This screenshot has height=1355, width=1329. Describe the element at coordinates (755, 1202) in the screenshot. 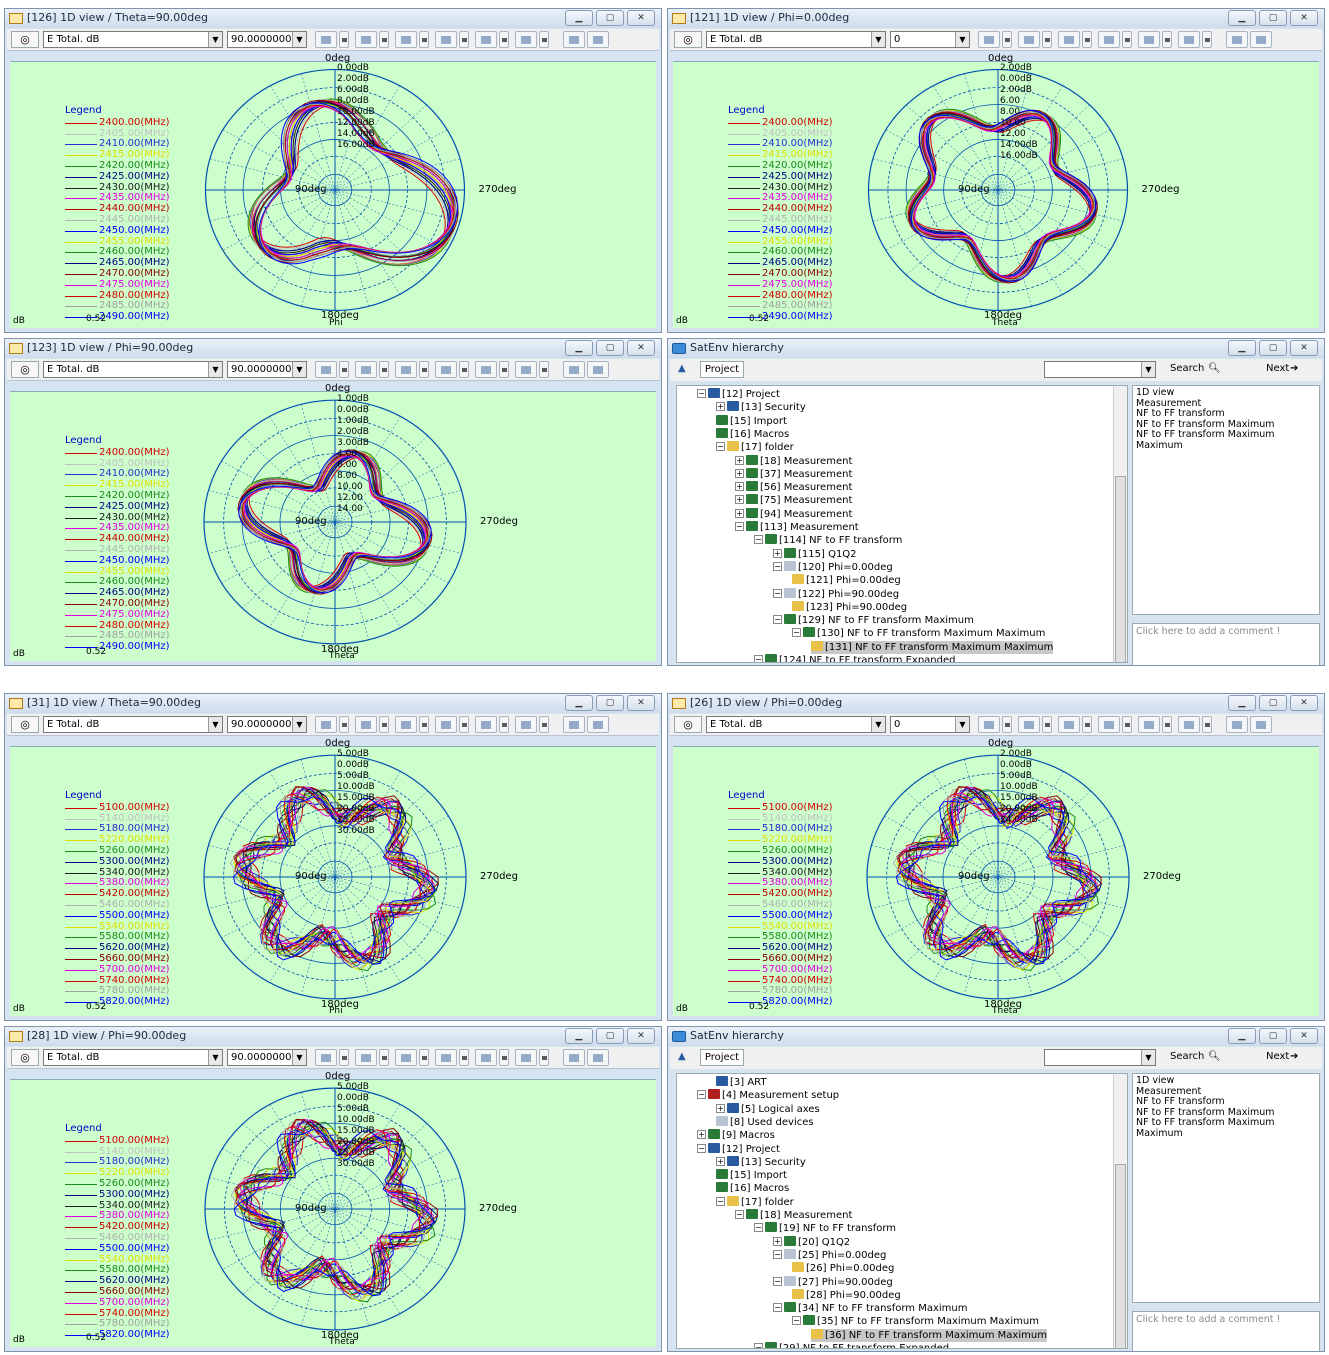

I see `tree-node: − [17] folder` at that location.